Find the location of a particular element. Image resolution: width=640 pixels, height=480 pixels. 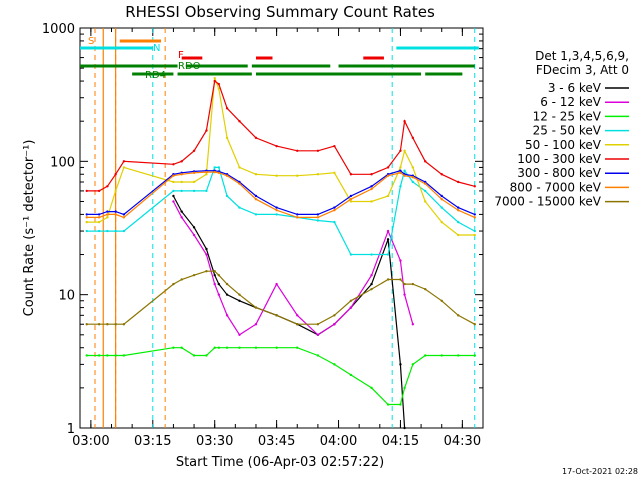

annotation-label-n: N is located at coordinates (156, 48).